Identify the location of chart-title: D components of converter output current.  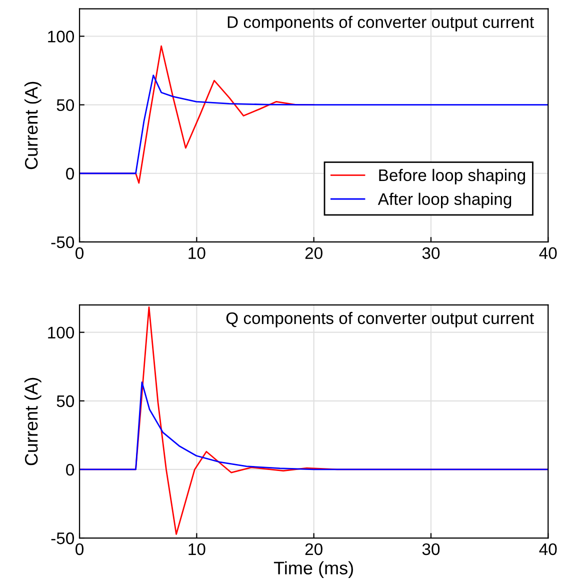
(381, 24).